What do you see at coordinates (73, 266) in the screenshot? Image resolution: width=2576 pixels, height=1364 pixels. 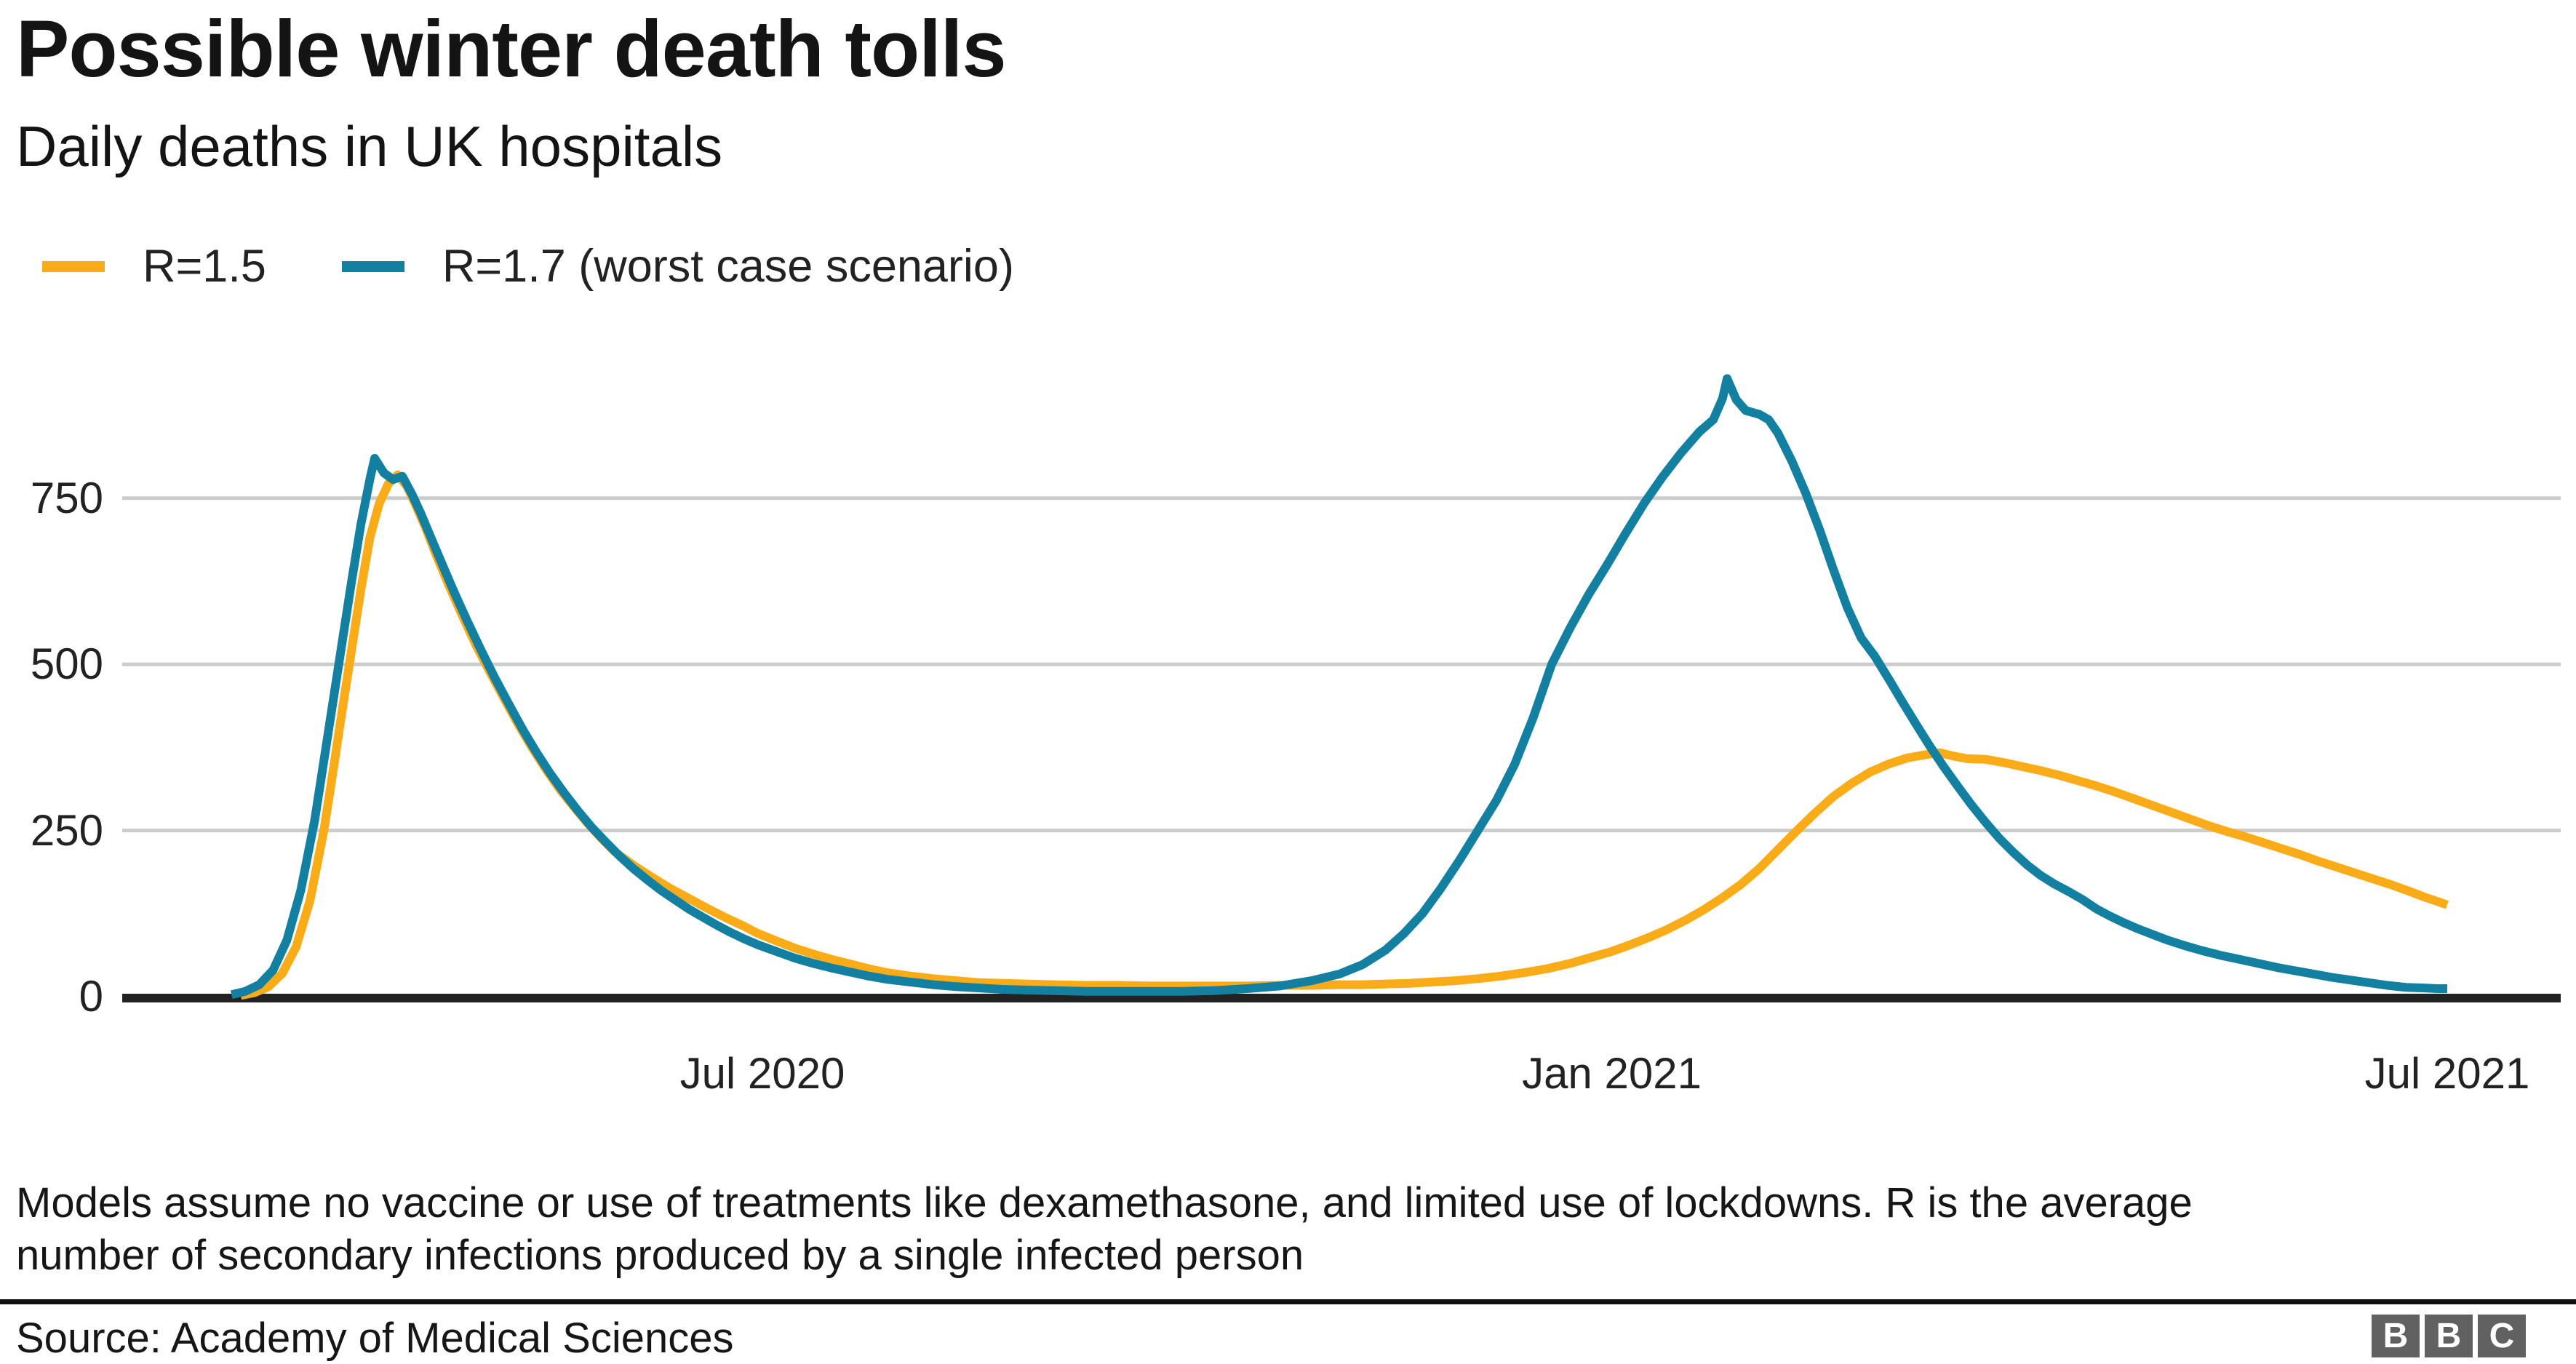 I see `legend-swatch-orange-icon` at bounding box center [73, 266].